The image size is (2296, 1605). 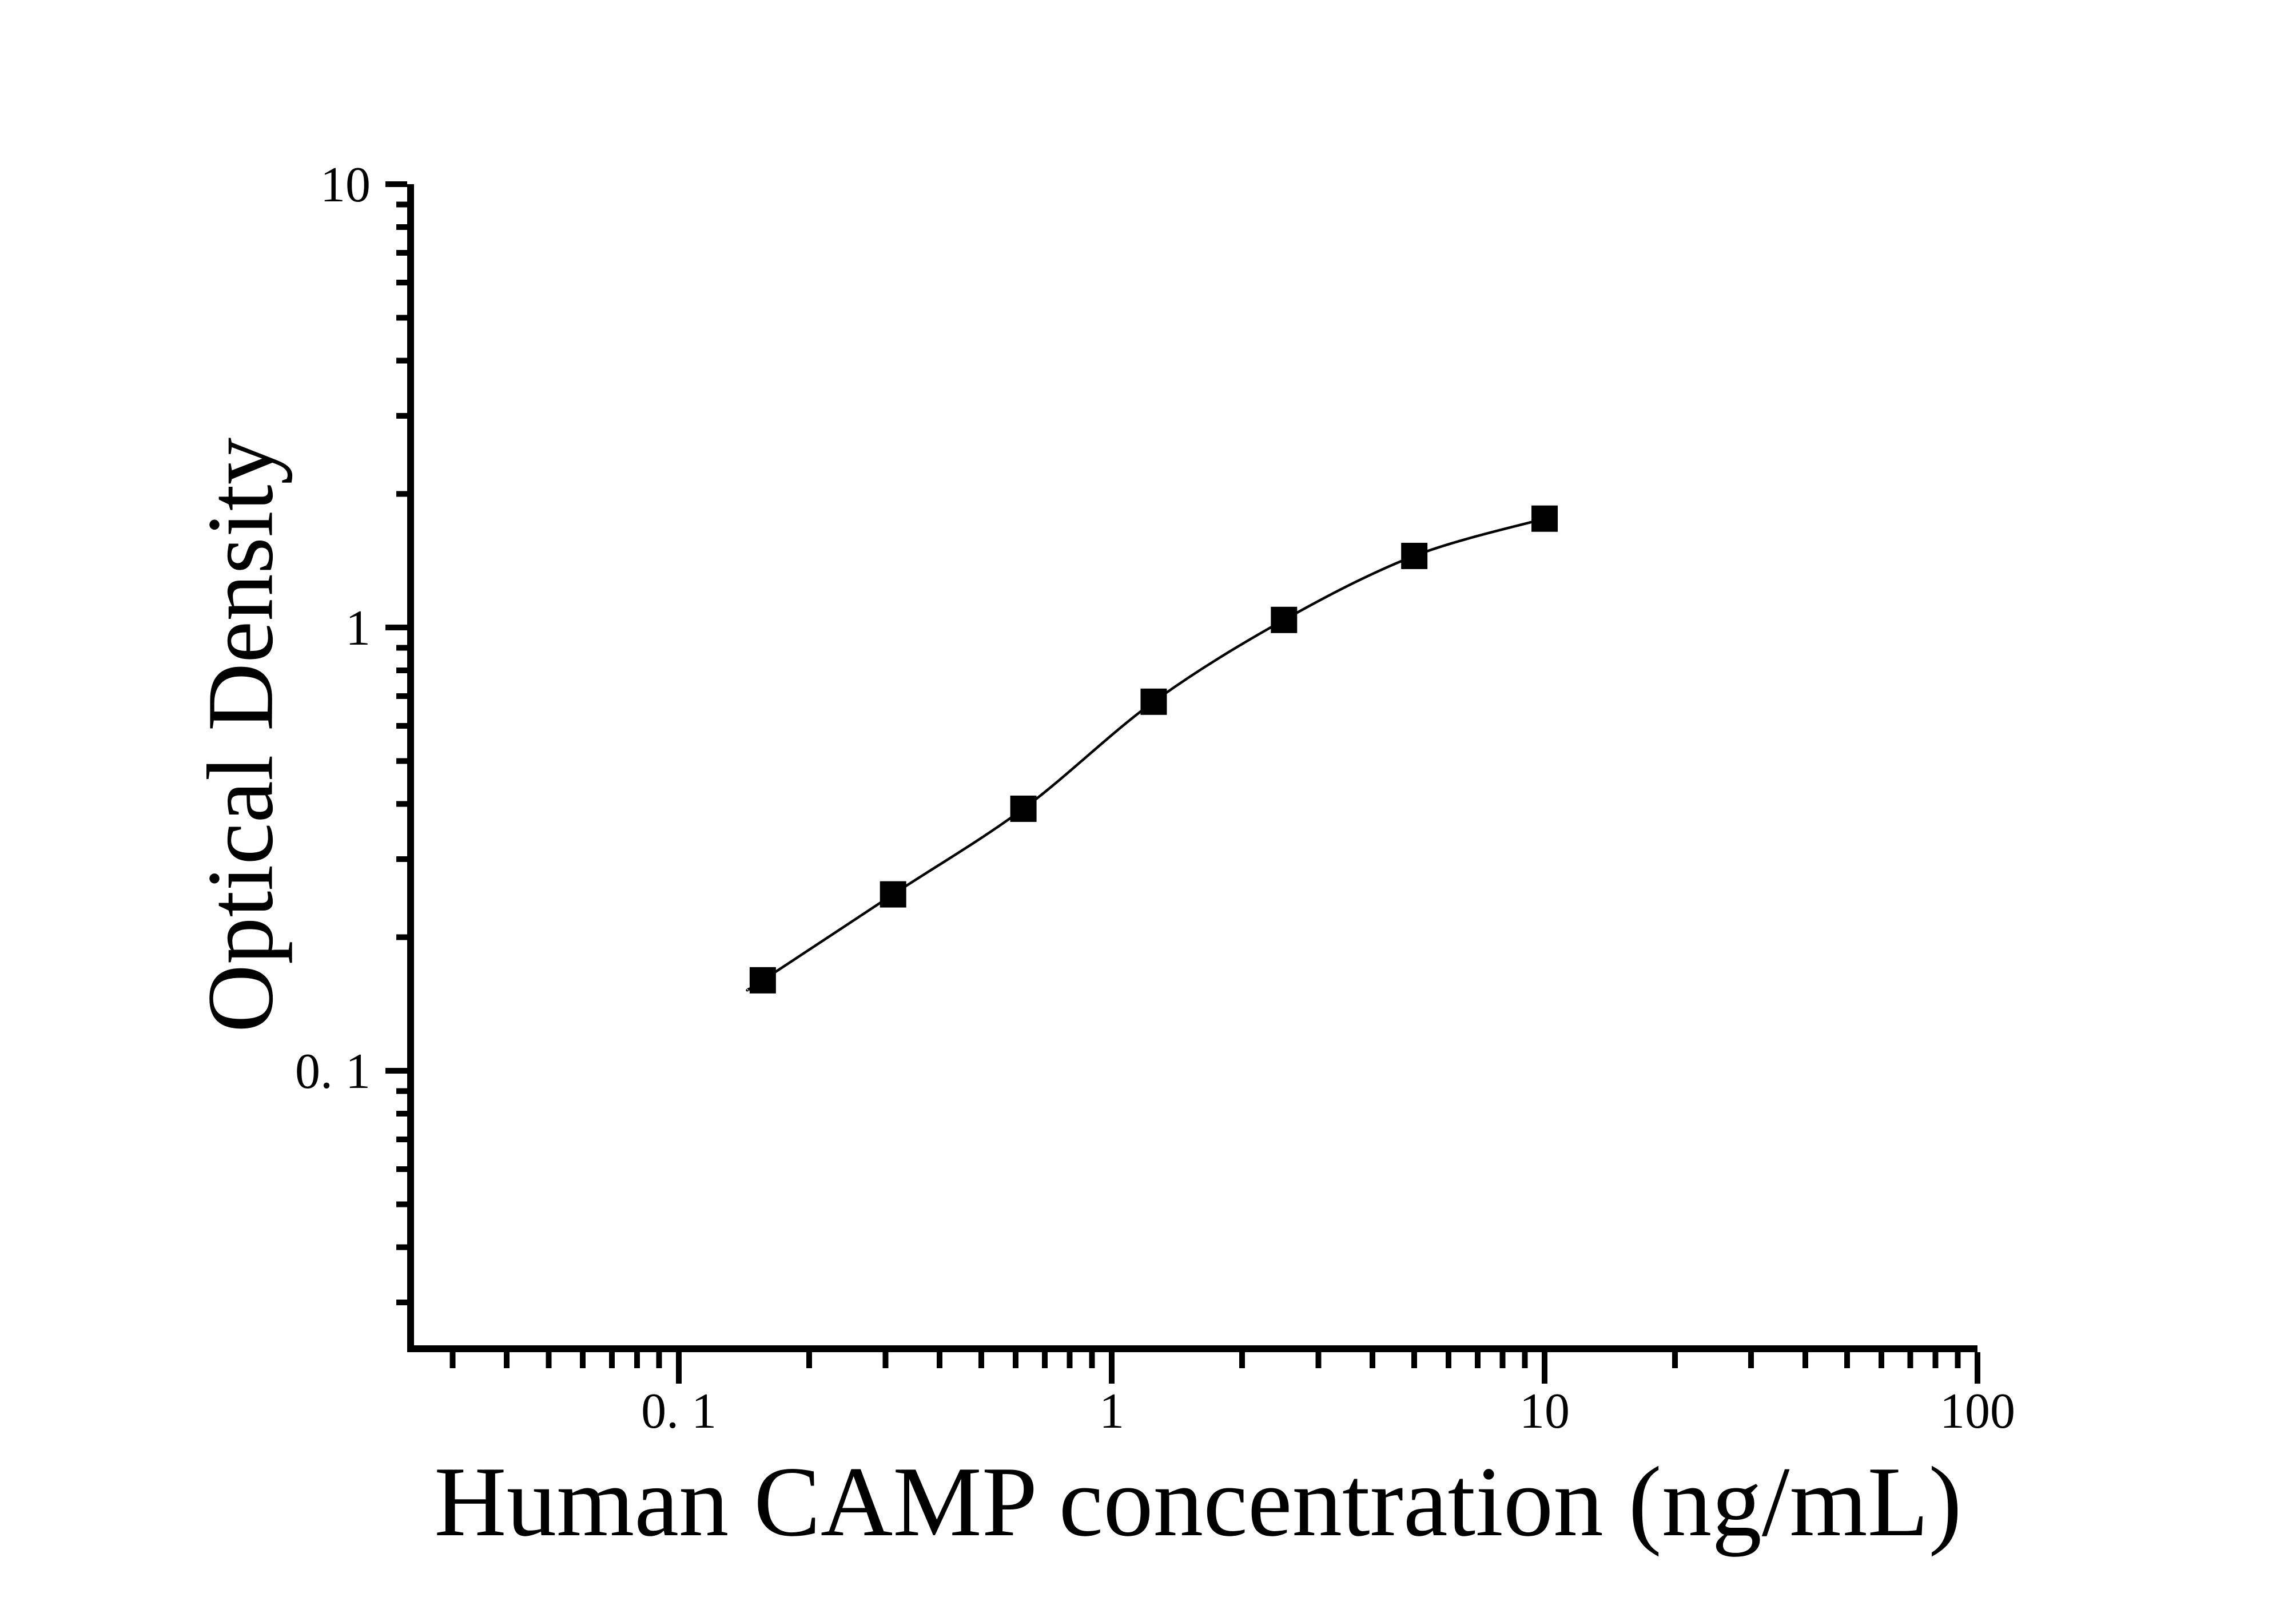 What do you see at coordinates (358, 628) in the screenshot?
I see `y-tick-label: 1` at bounding box center [358, 628].